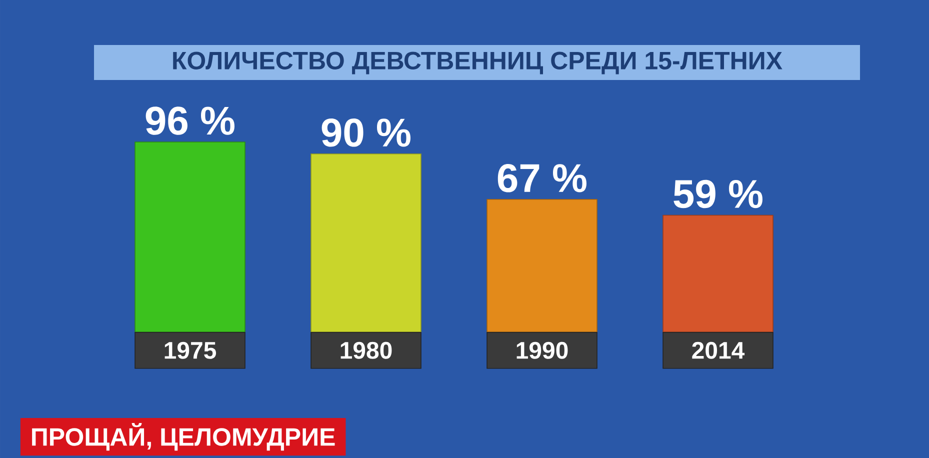  I want to click on x-tick-label: 1990, so click(542, 350).